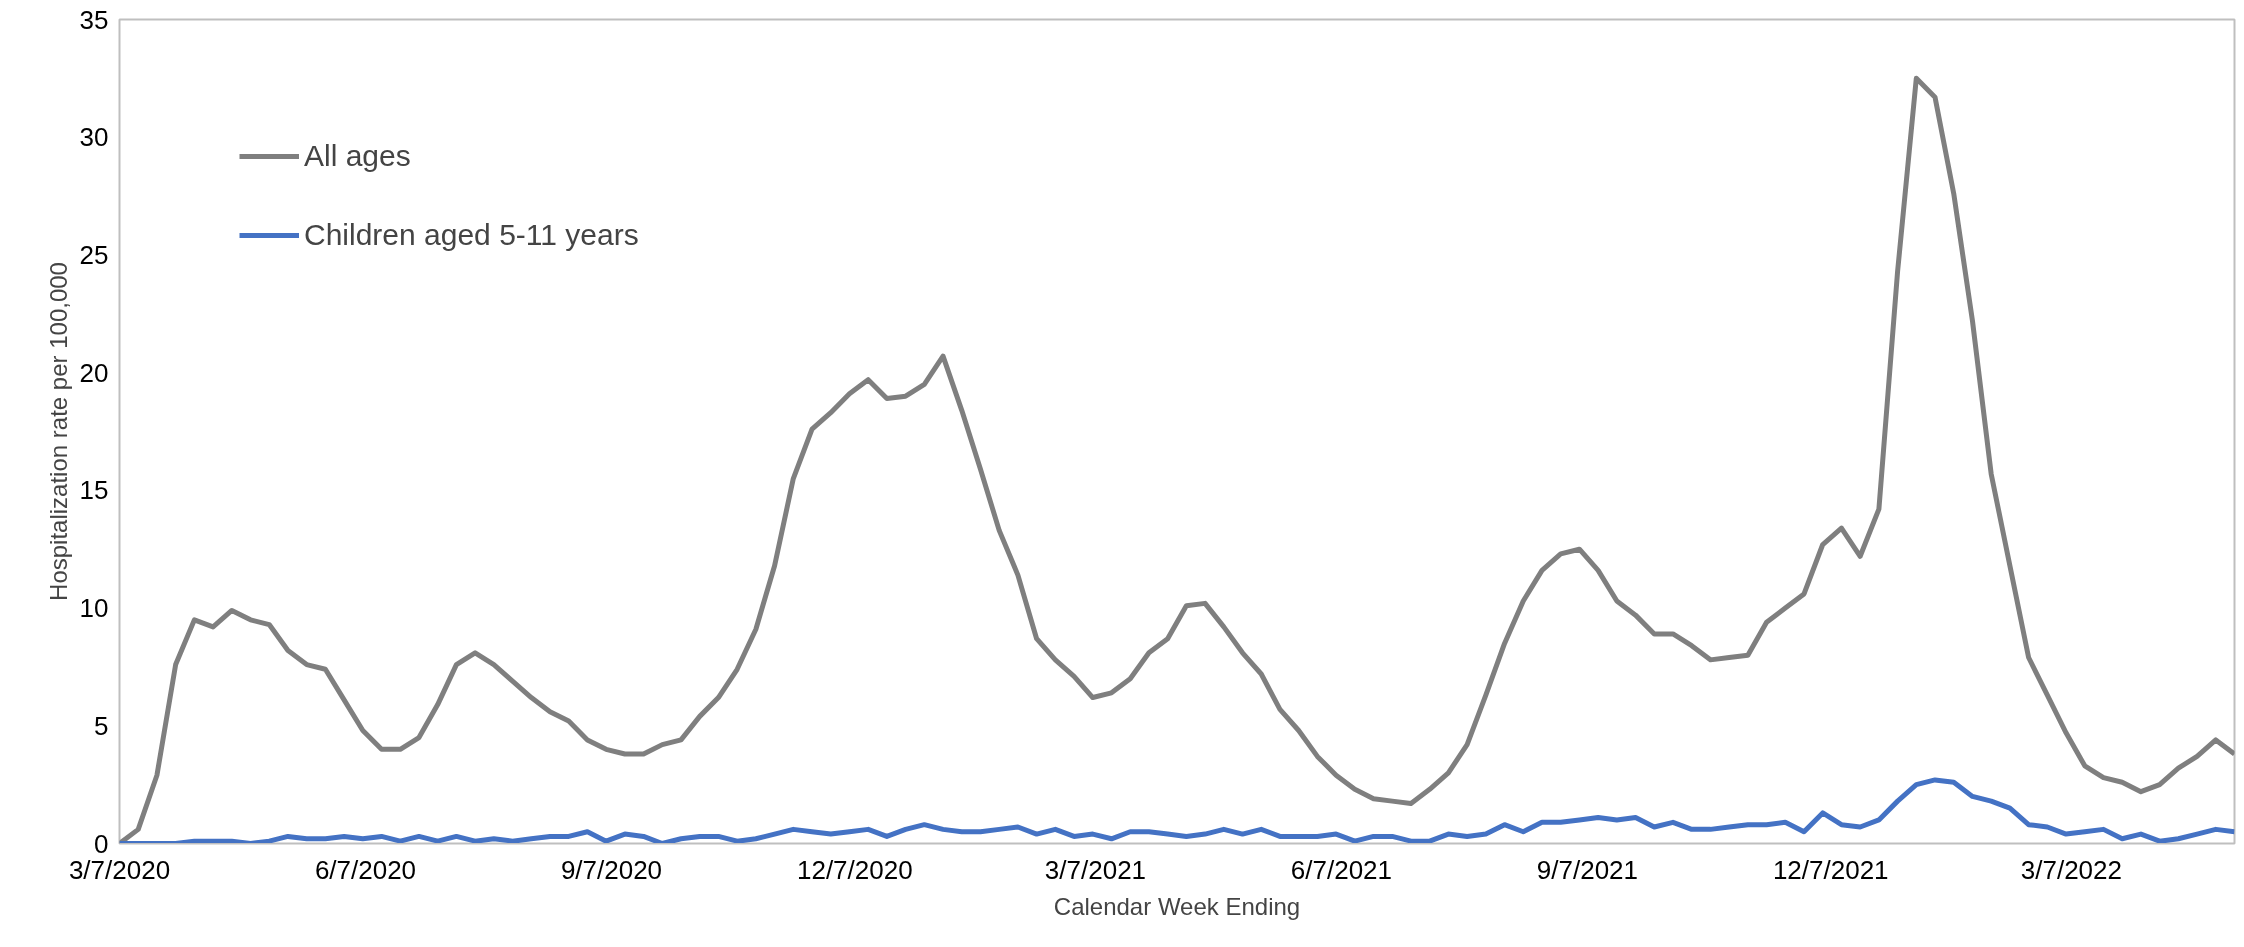 This screenshot has width=2244, height=947. Describe the element at coordinates (1177, 906) in the screenshot. I see `x-axis-title: Calendar Week Ending` at that location.